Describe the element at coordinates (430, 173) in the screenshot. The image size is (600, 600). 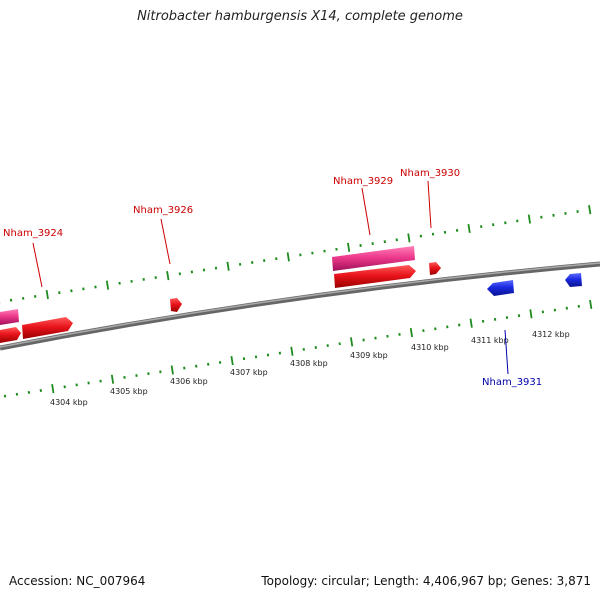
I see `gene-label-nham-3930: Nham_3930` at that location.